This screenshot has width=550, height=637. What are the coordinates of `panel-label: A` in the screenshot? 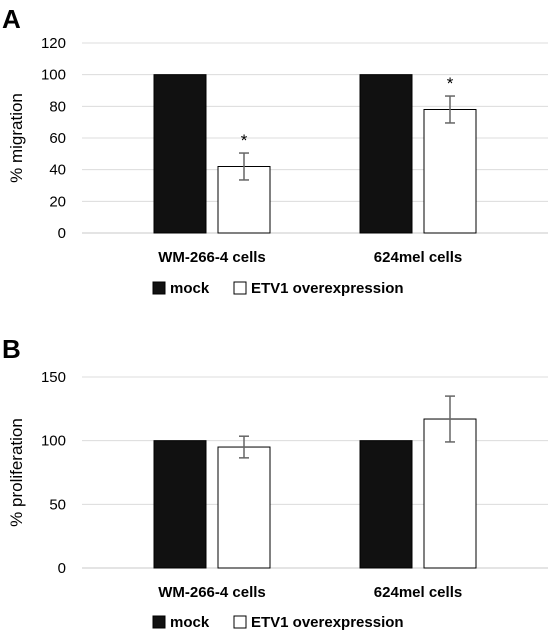 It's located at (11, 19).